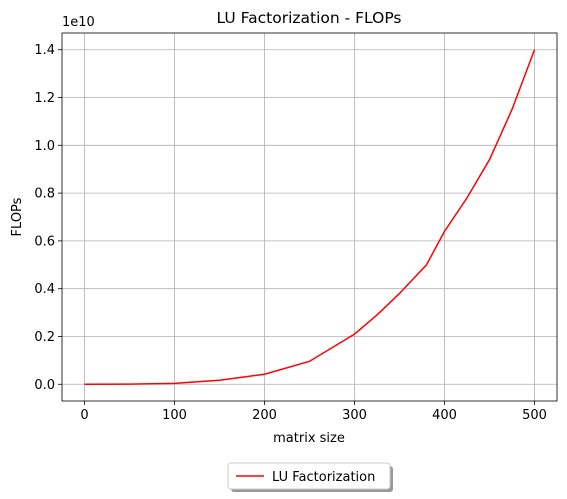  What do you see at coordinates (174, 415) in the screenshot?
I see `x-tick-label: 100` at bounding box center [174, 415].